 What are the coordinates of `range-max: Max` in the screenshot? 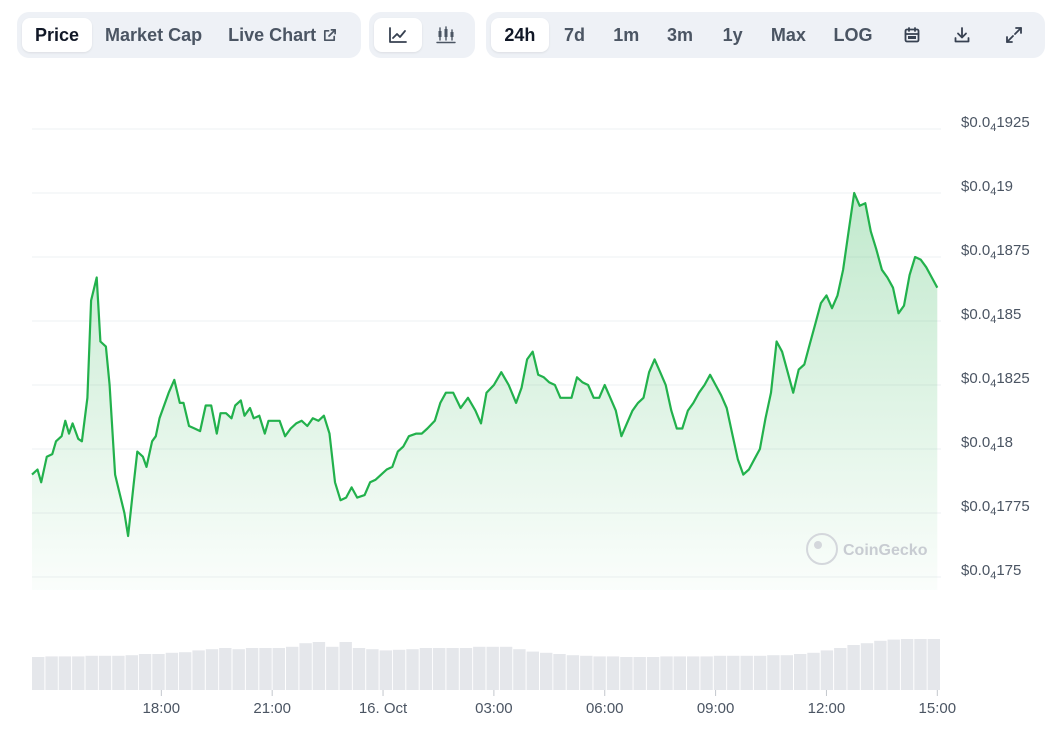 It's located at (788, 34).